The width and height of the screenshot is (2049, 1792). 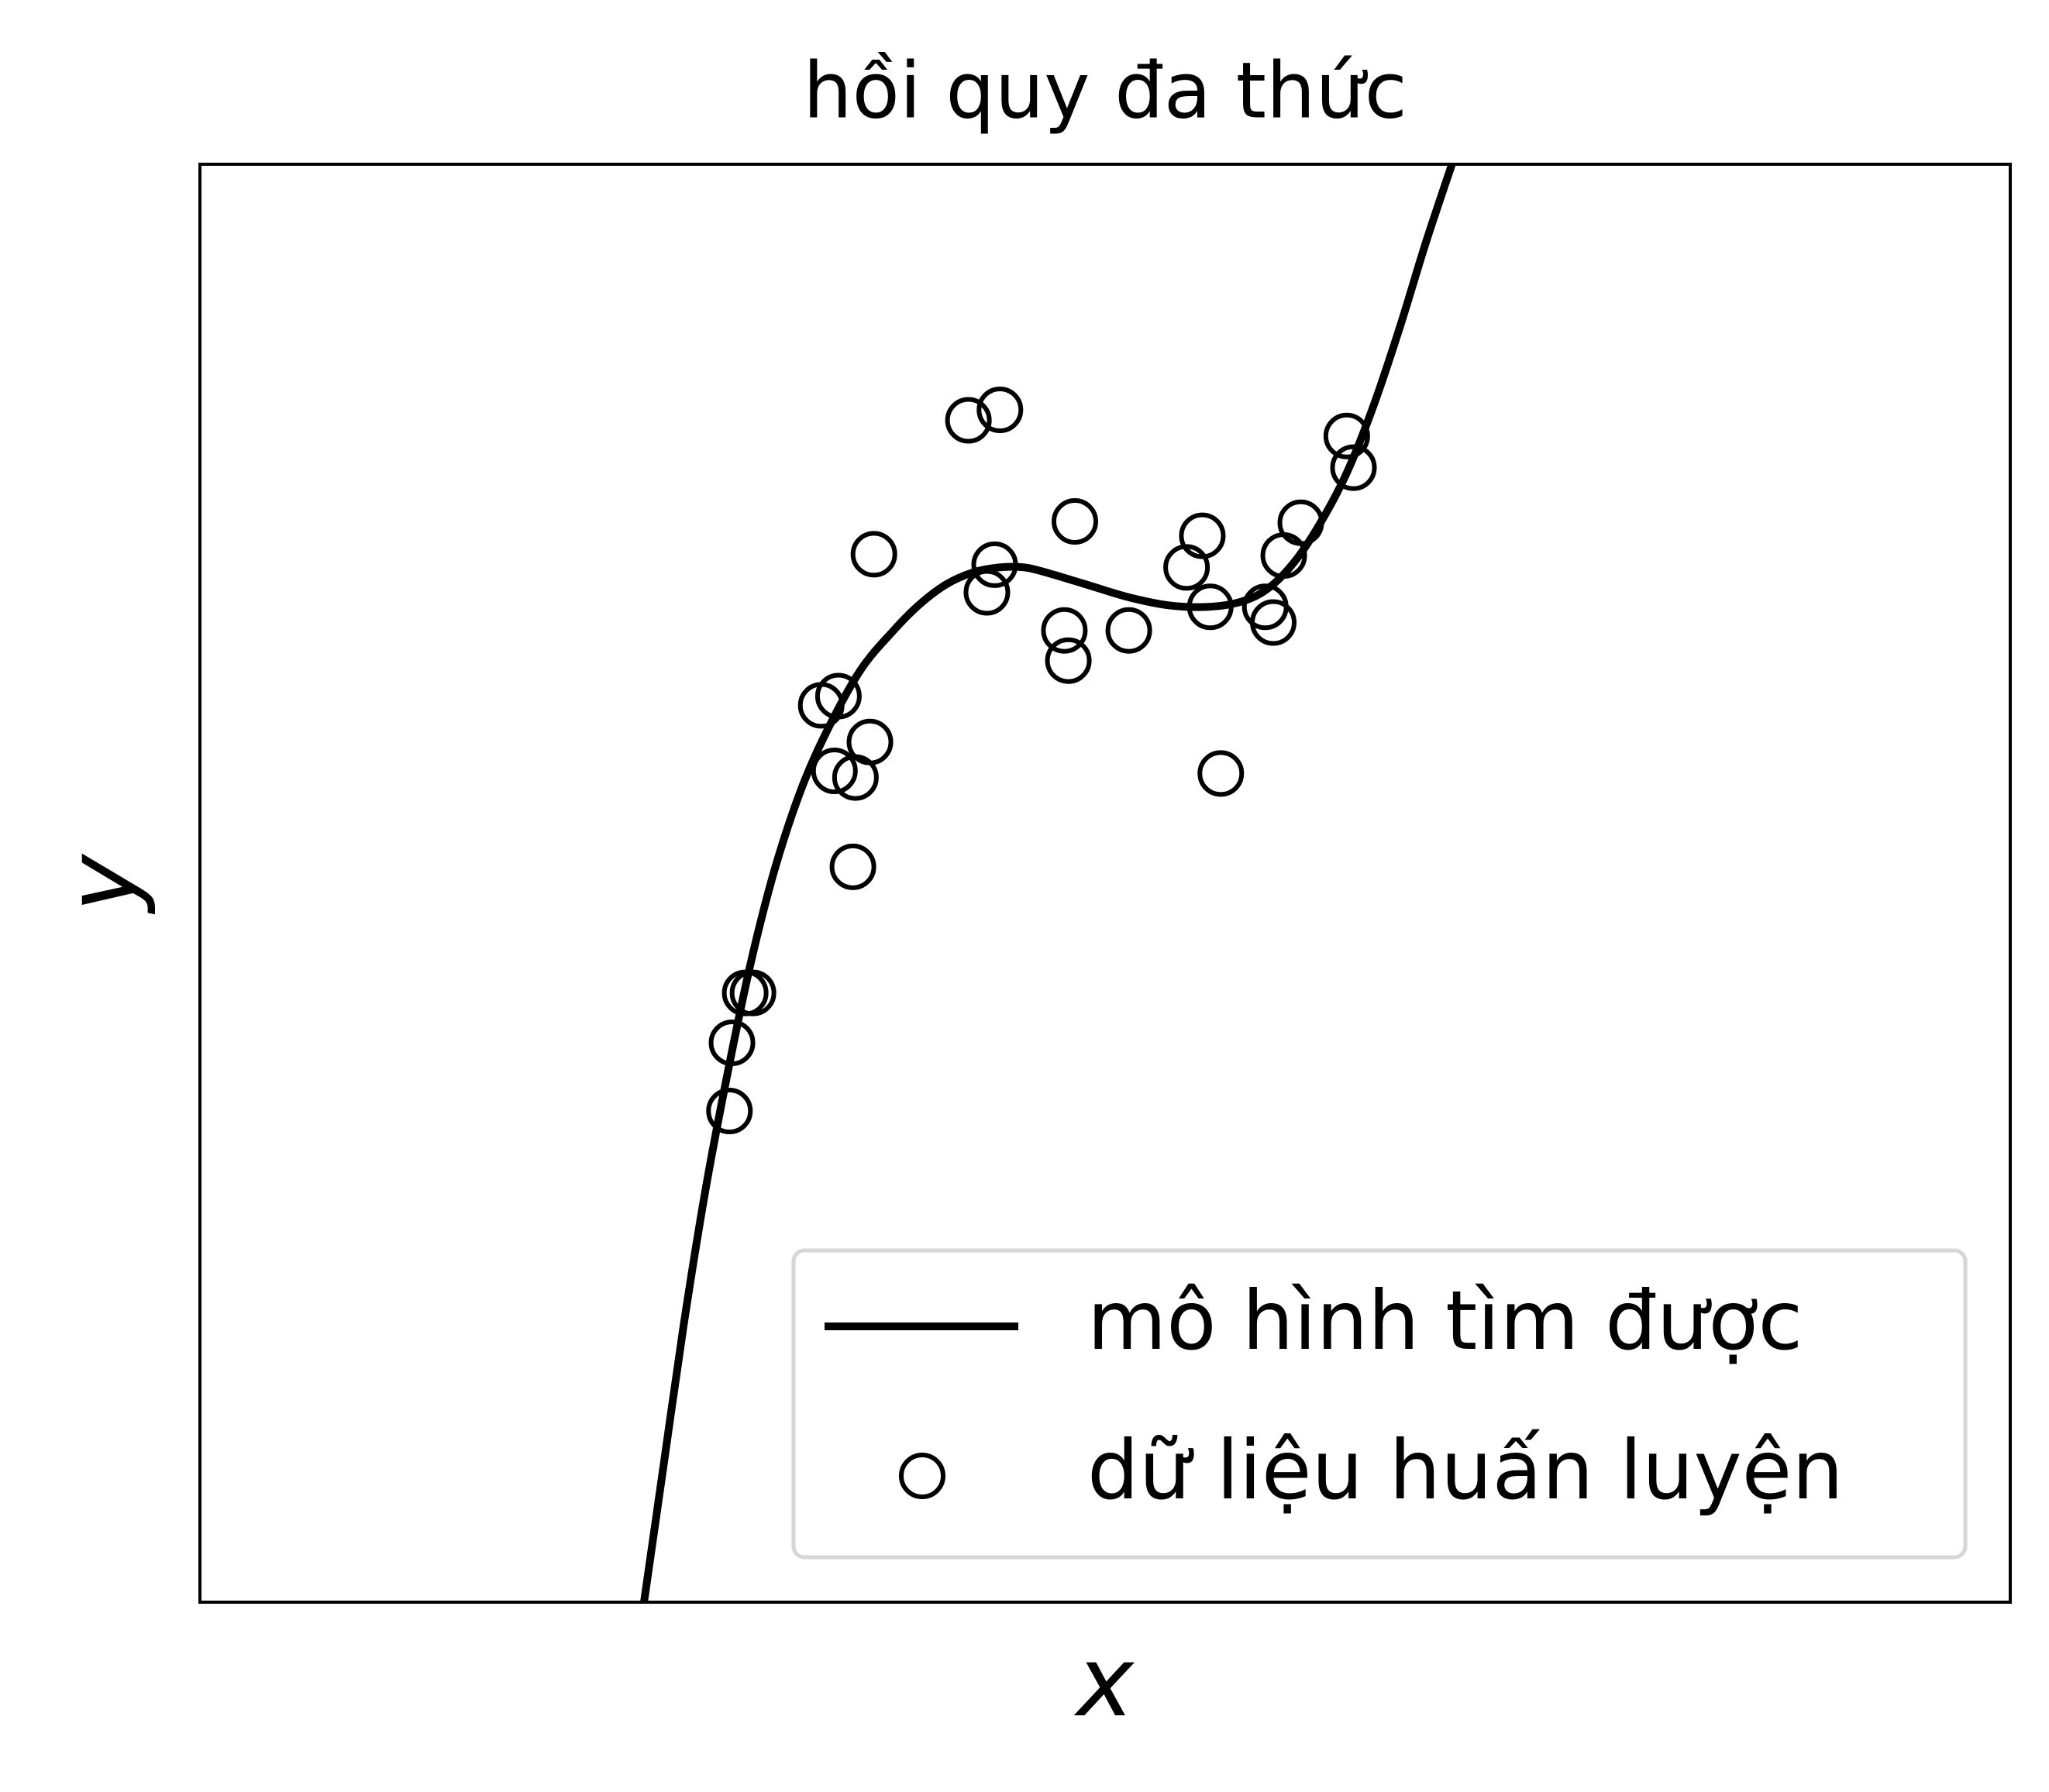 I want to click on legend: mô hình tìm được dữ liệu huấn luyện, so click(x=1379, y=1404).